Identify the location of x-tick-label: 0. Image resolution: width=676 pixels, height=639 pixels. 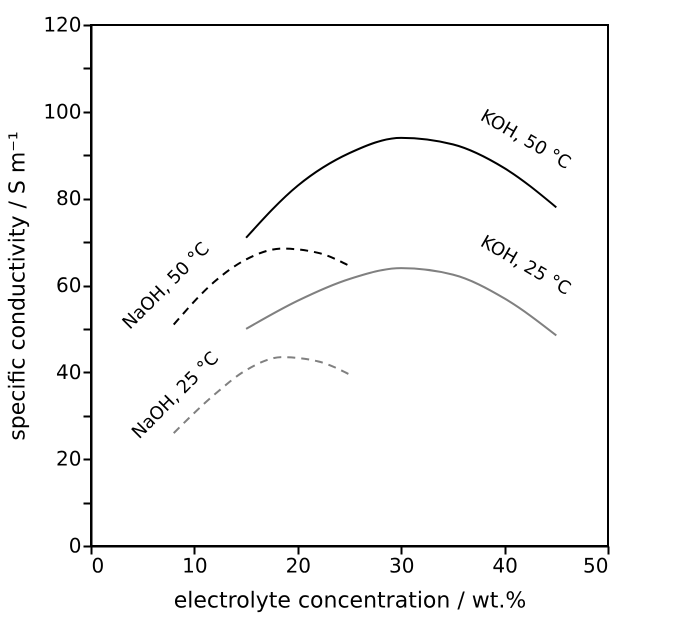
(98, 566).